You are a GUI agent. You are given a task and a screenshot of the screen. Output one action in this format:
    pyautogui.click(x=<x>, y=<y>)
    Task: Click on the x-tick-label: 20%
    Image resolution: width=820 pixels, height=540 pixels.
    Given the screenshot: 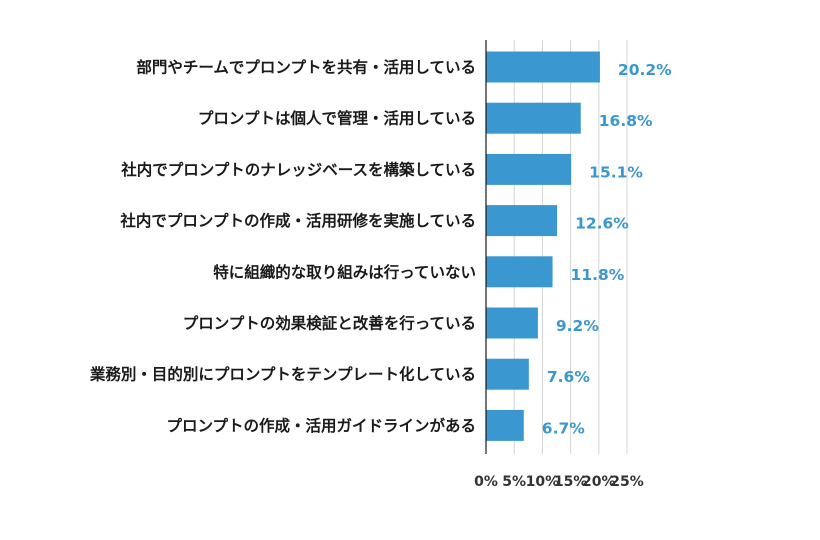 What is the action you would take?
    pyautogui.click(x=599, y=482)
    